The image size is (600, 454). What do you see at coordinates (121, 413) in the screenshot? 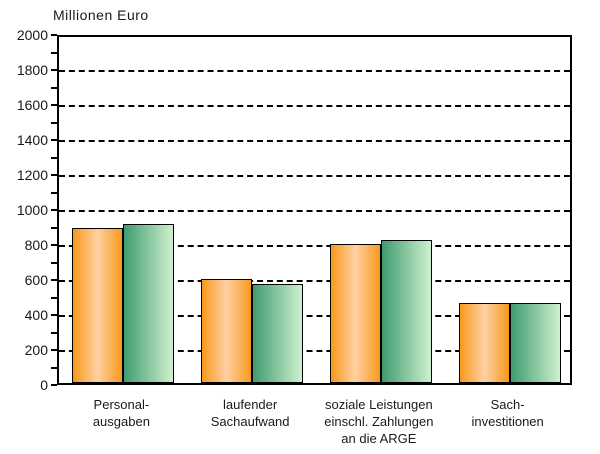
I see `category-label: Personal- ausgaben` at bounding box center [121, 413].